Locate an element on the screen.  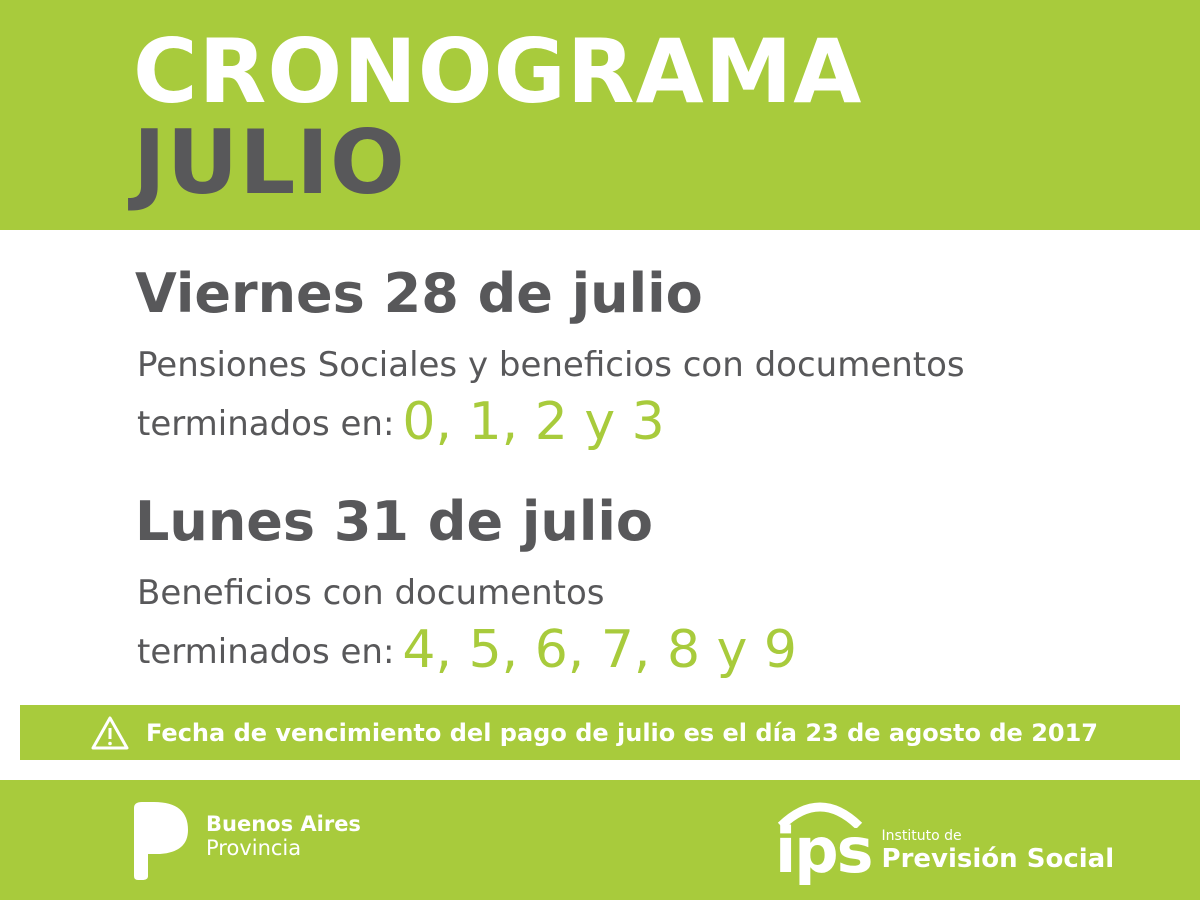
ba-logo-line2: Provincia is located at coordinates (254, 848).